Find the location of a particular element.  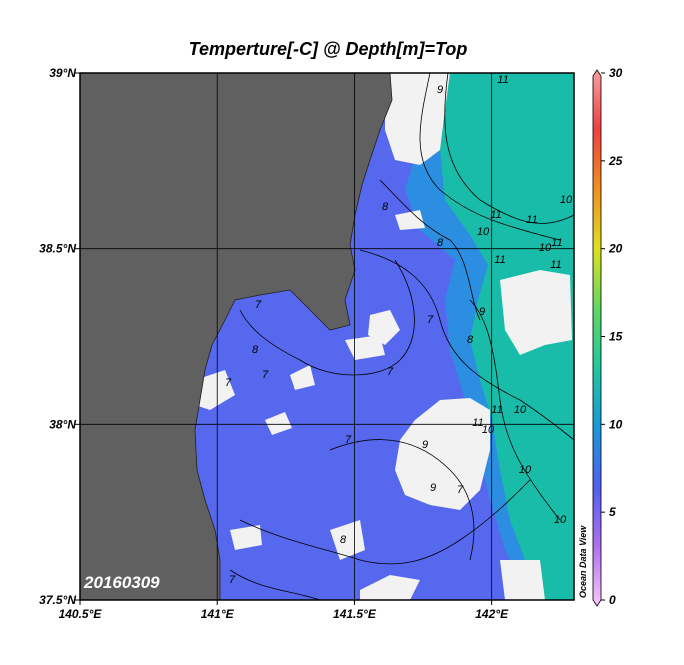

colorbar-tick-label: 10 is located at coordinates (616, 424).